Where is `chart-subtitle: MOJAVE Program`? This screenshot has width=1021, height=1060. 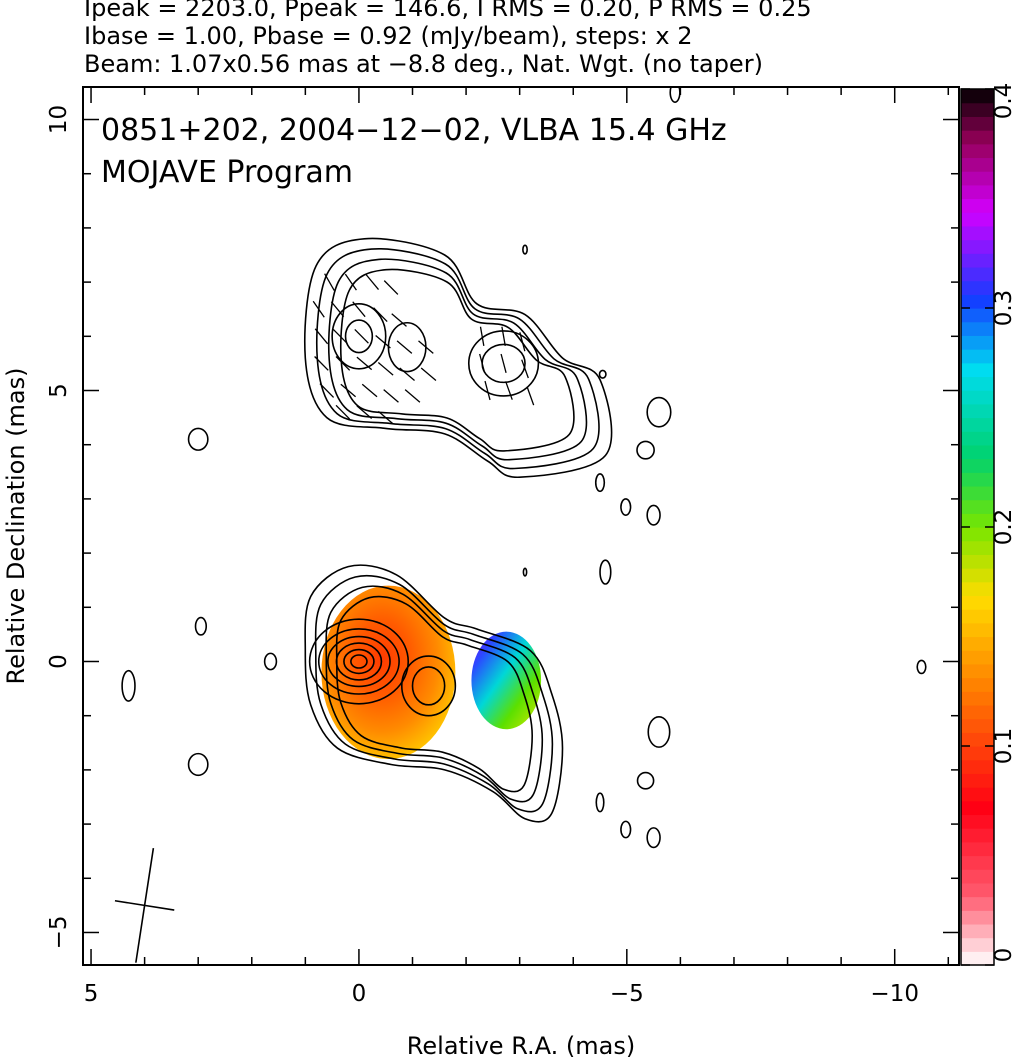
chart-subtitle: MOJAVE Program is located at coordinates (227, 172).